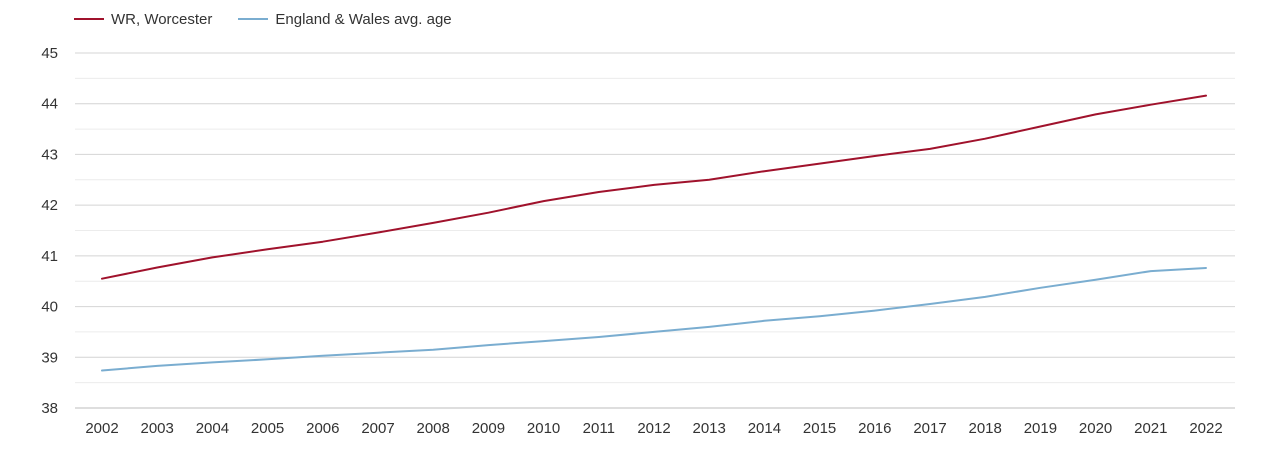  What do you see at coordinates (599, 428) in the screenshot?
I see `x-tick-label: 2011` at bounding box center [599, 428].